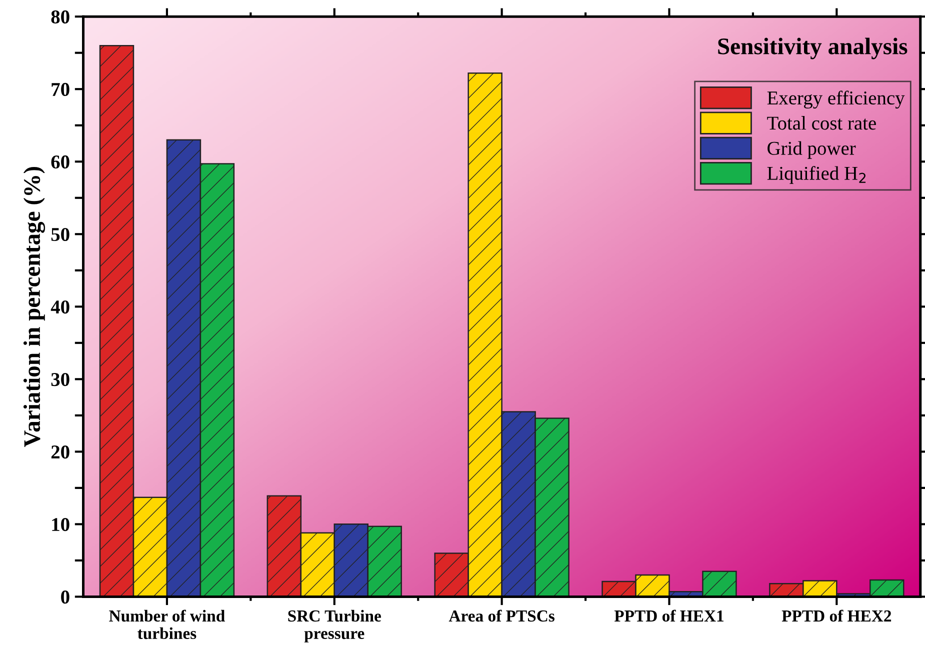 This screenshot has width=925, height=663. Describe the element at coordinates (167, 625) in the screenshot. I see `x-tick-label: Number of wind turbines` at that location.